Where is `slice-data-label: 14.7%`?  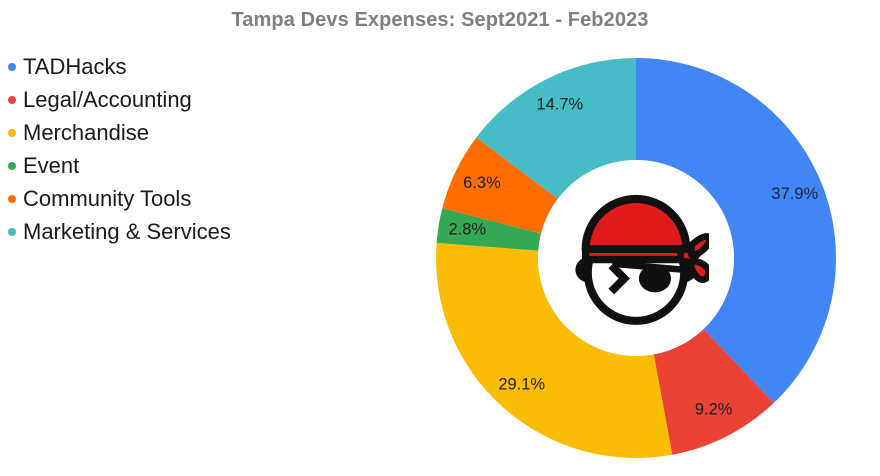
slice-data-label: 14.7% is located at coordinates (559, 104).